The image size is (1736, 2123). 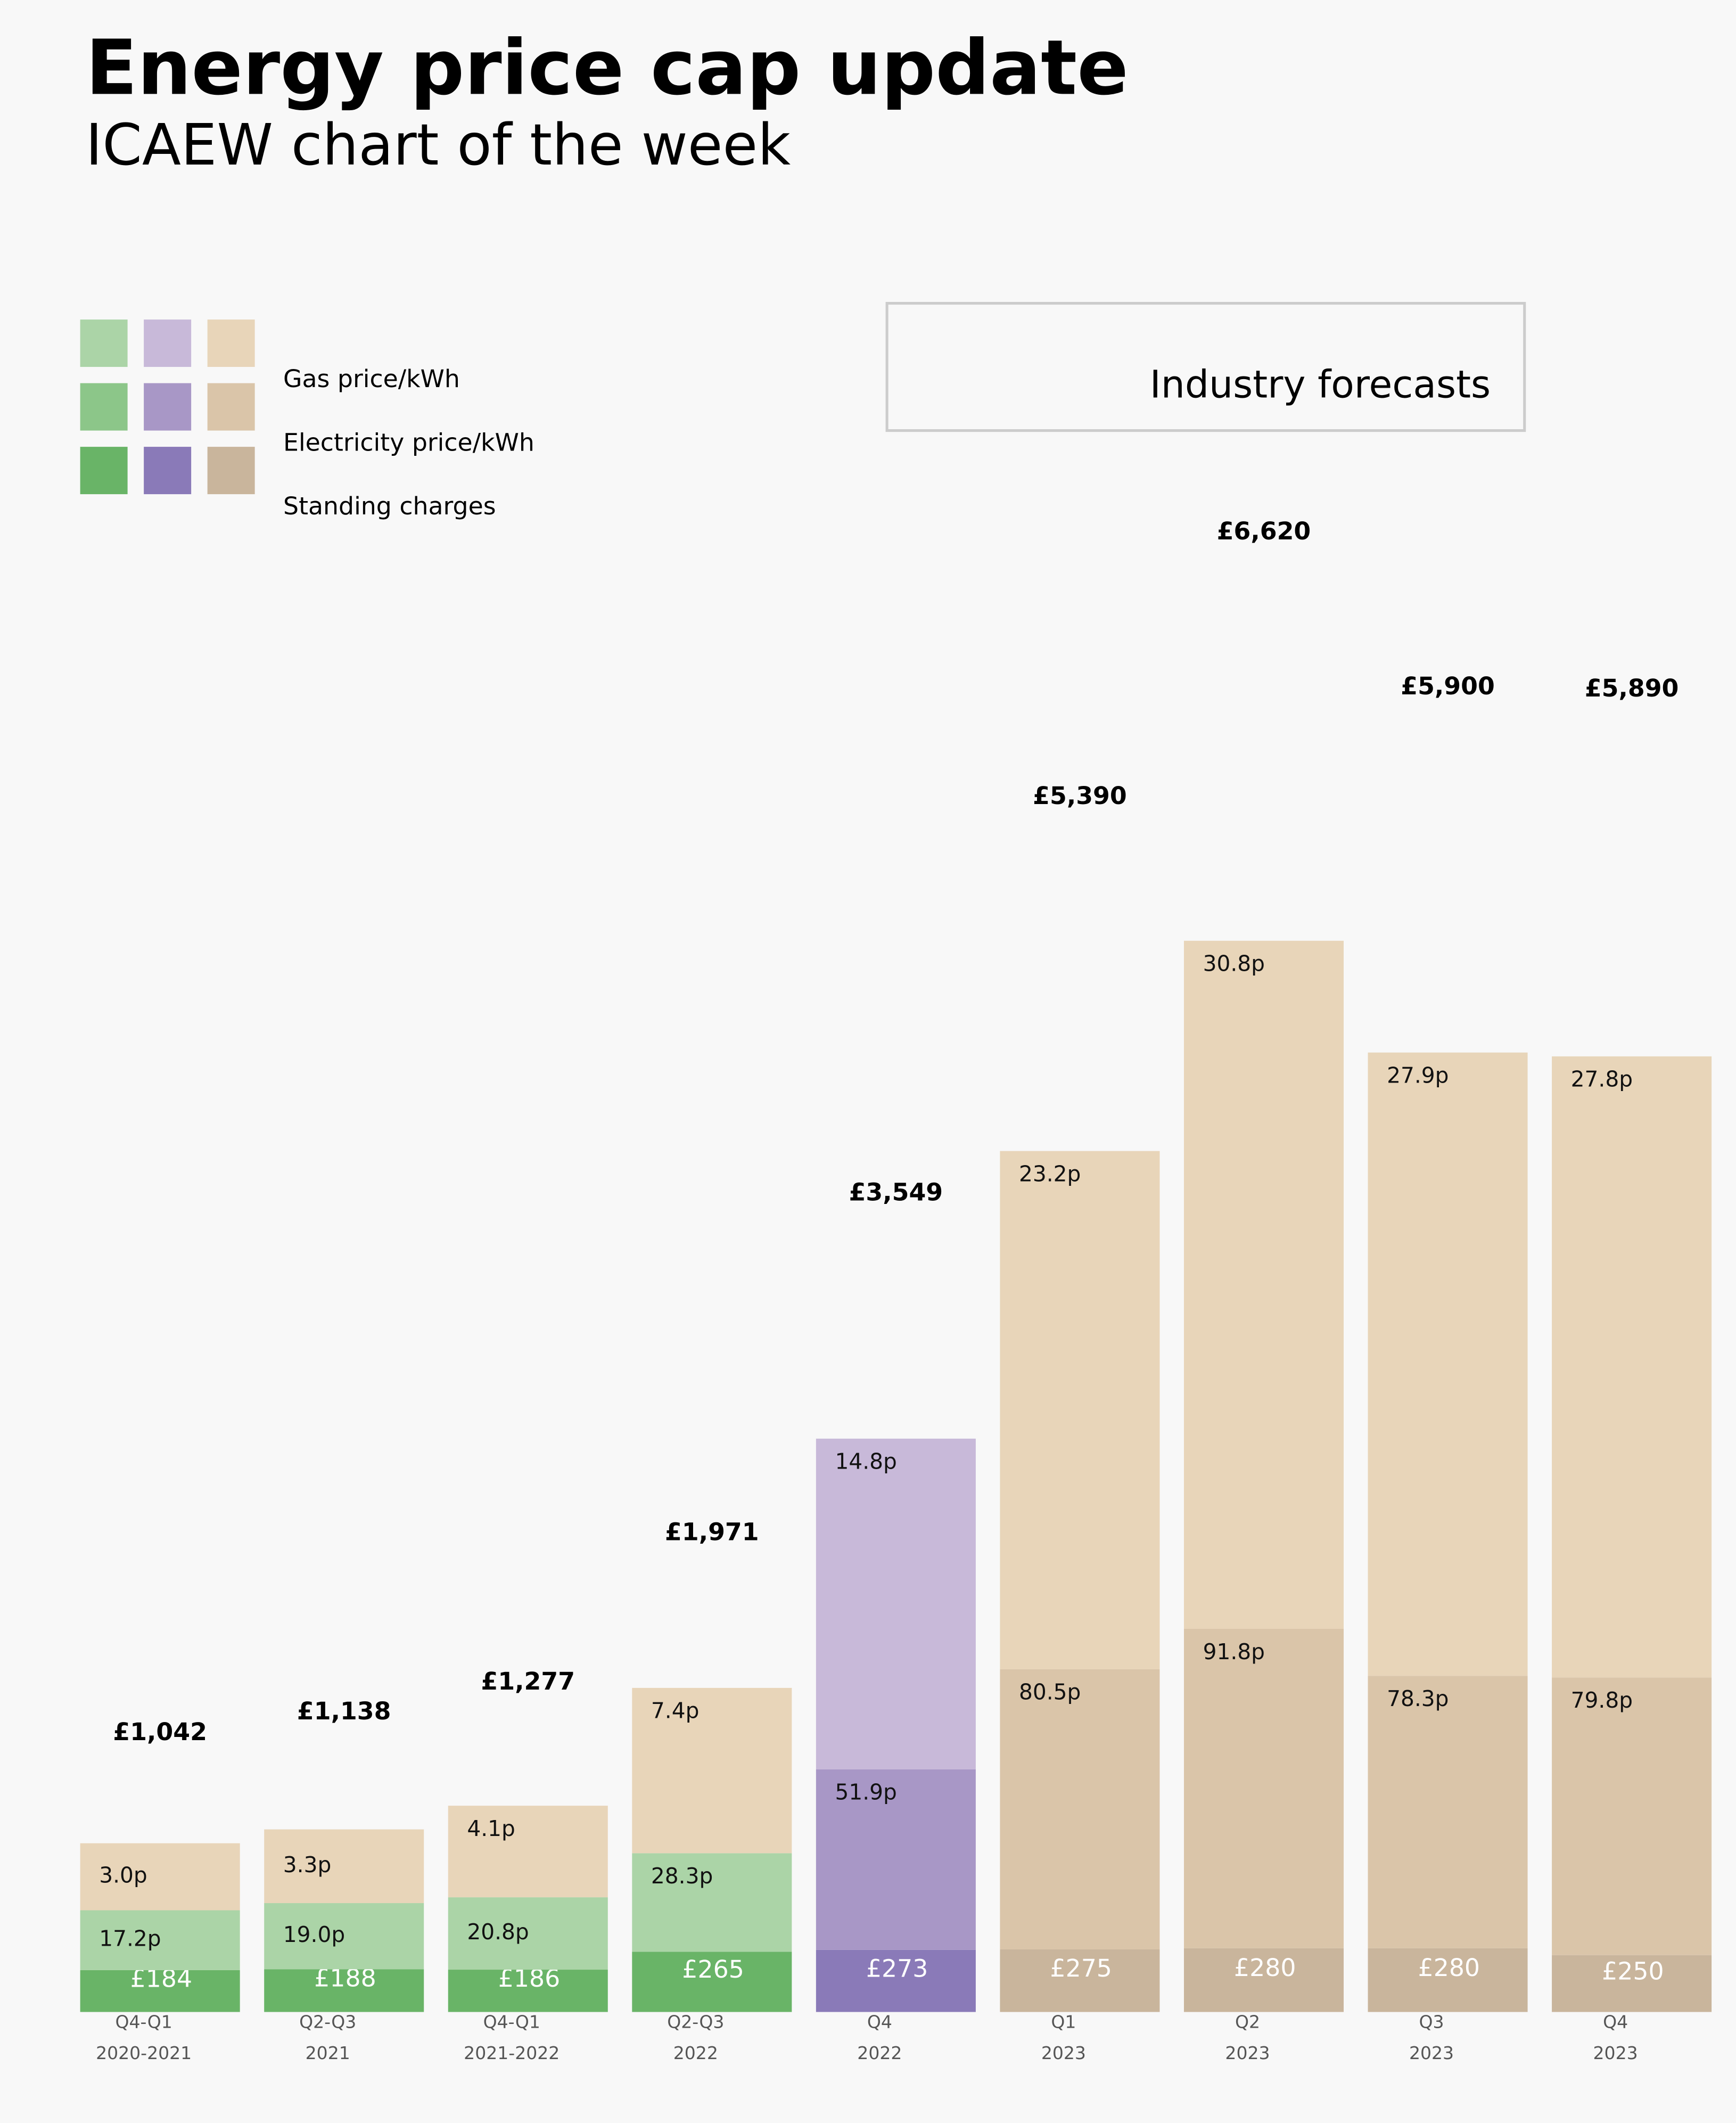 I want to click on total-label: £1,277, so click(x=528, y=1681).